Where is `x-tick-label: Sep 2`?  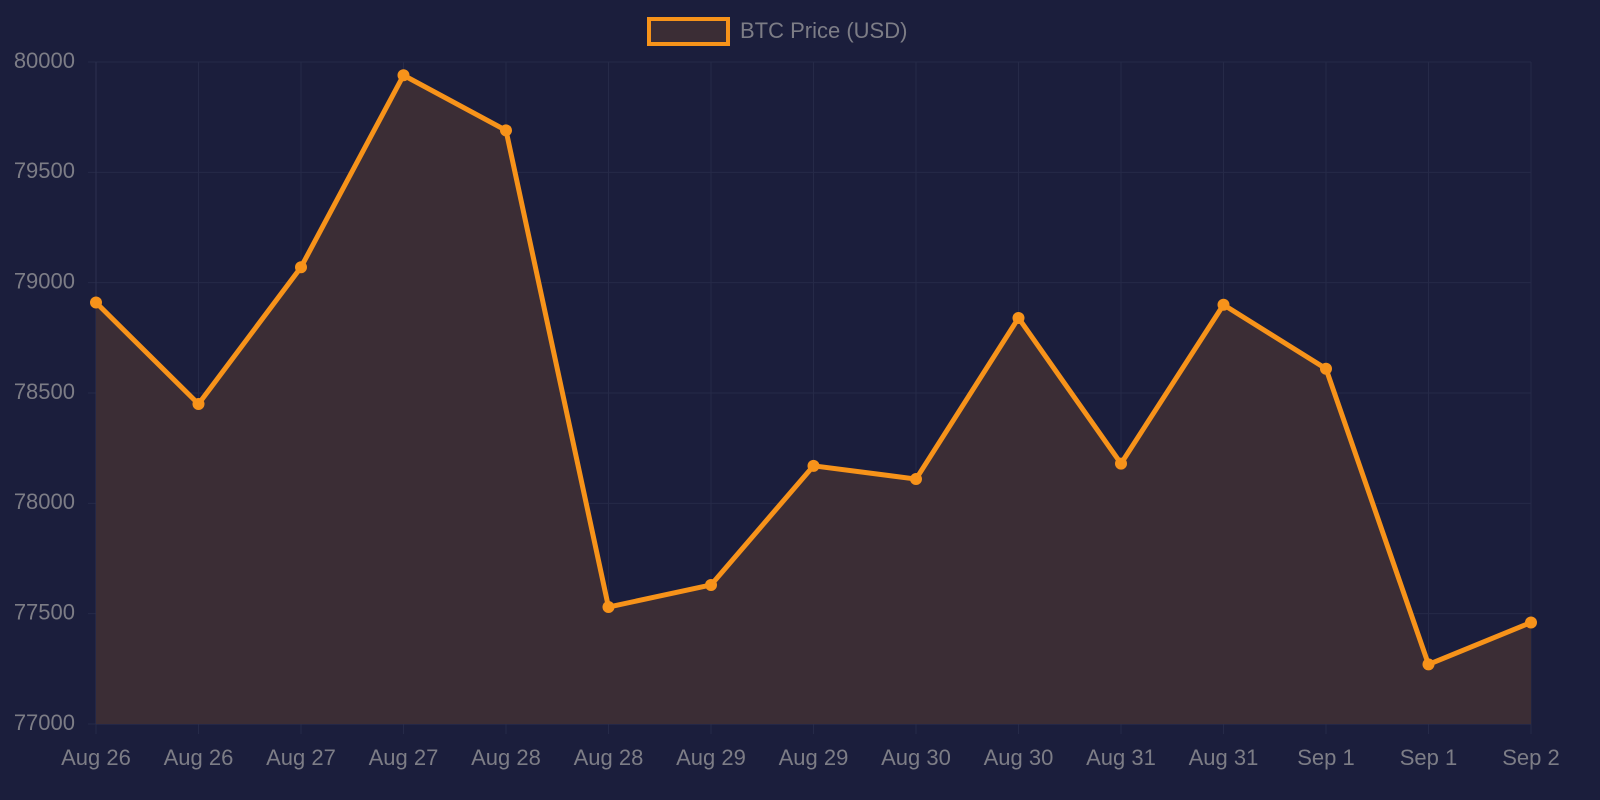 x-tick-label: Sep 2 is located at coordinates (1531, 757).